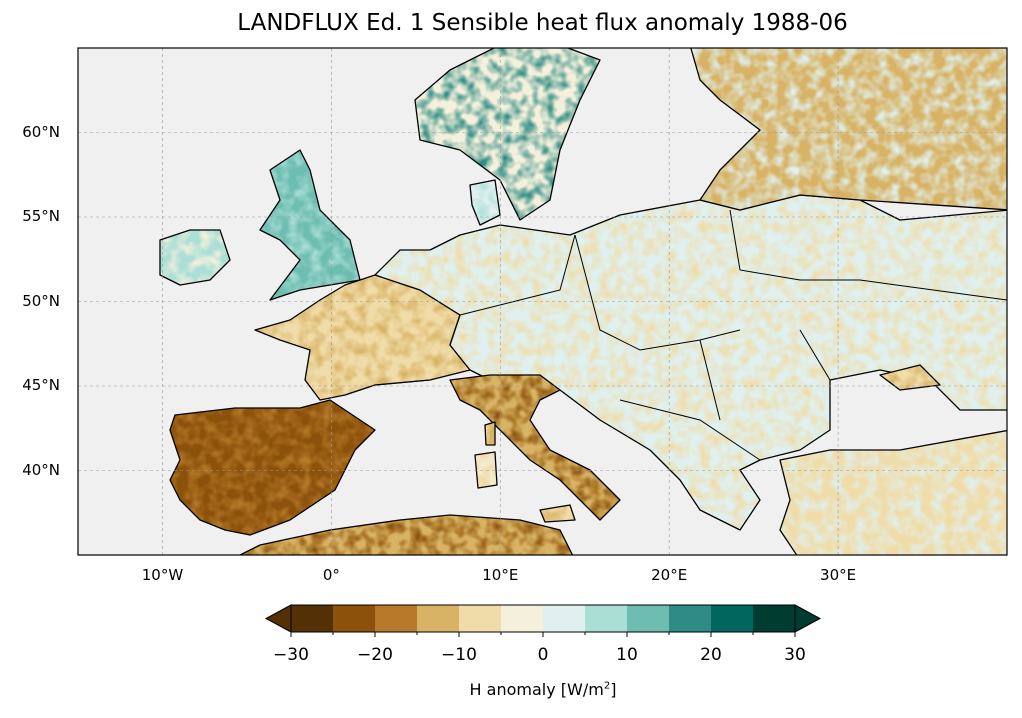  I want to click on lon-tick-label: 0°, so click(331, 575).